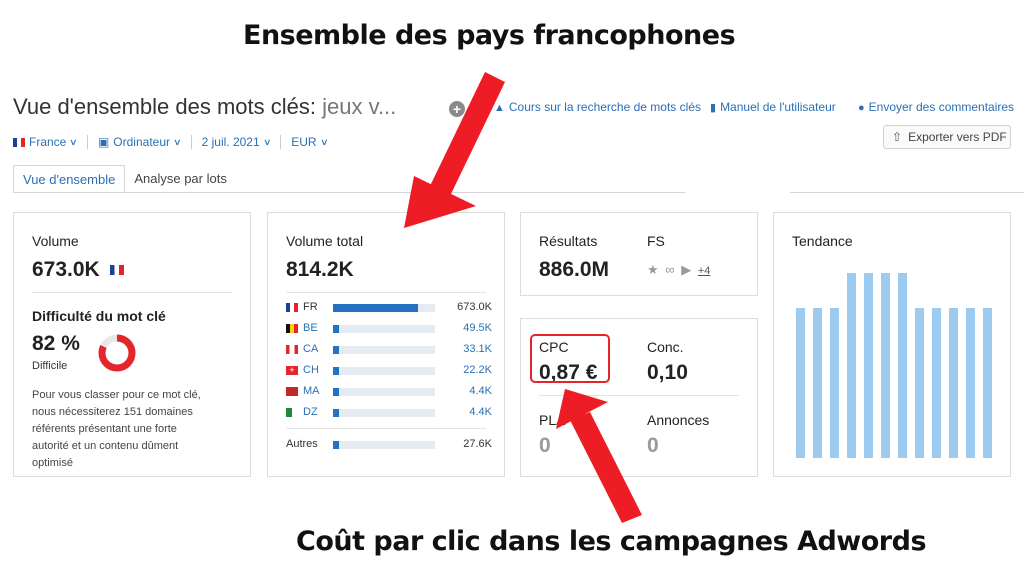 The image size is (1024, 577). I want to click on volume-value: 673.0K, so click(80, 270).